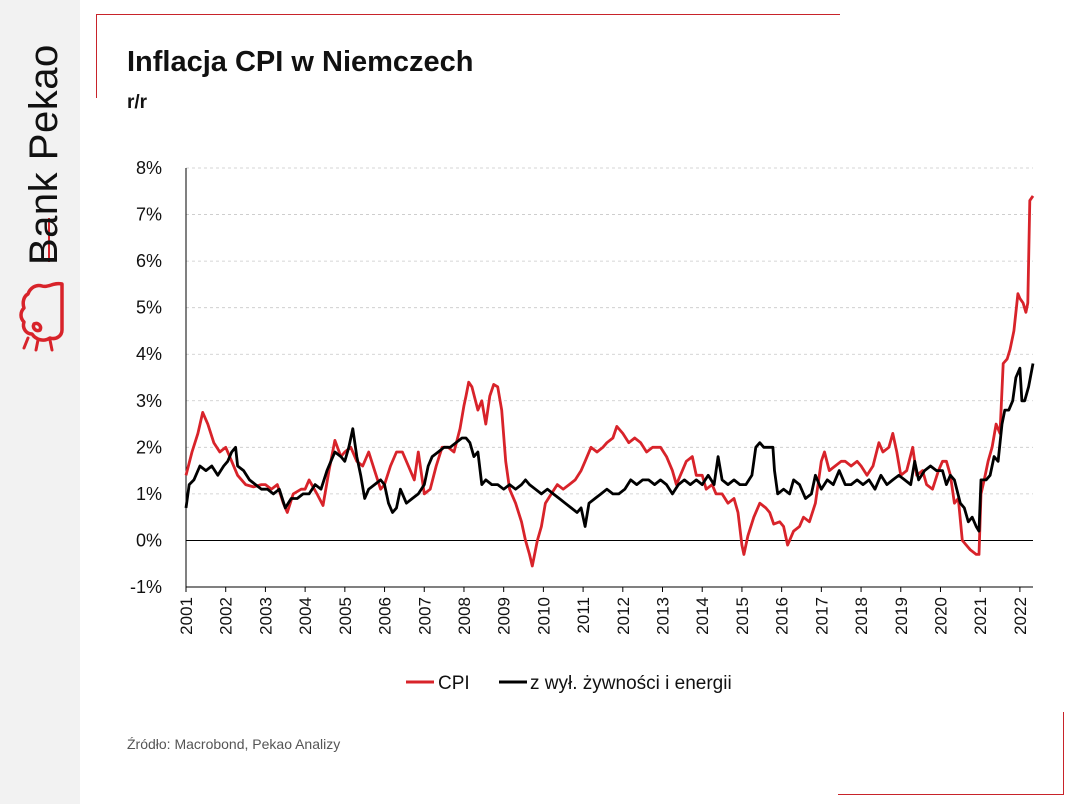 Image resolution: width=1081 pixels, height=804 pixels. Describe the element at coordinates (454, 683) in the screenshot. I see `legend-label-0: CPI` at that location.